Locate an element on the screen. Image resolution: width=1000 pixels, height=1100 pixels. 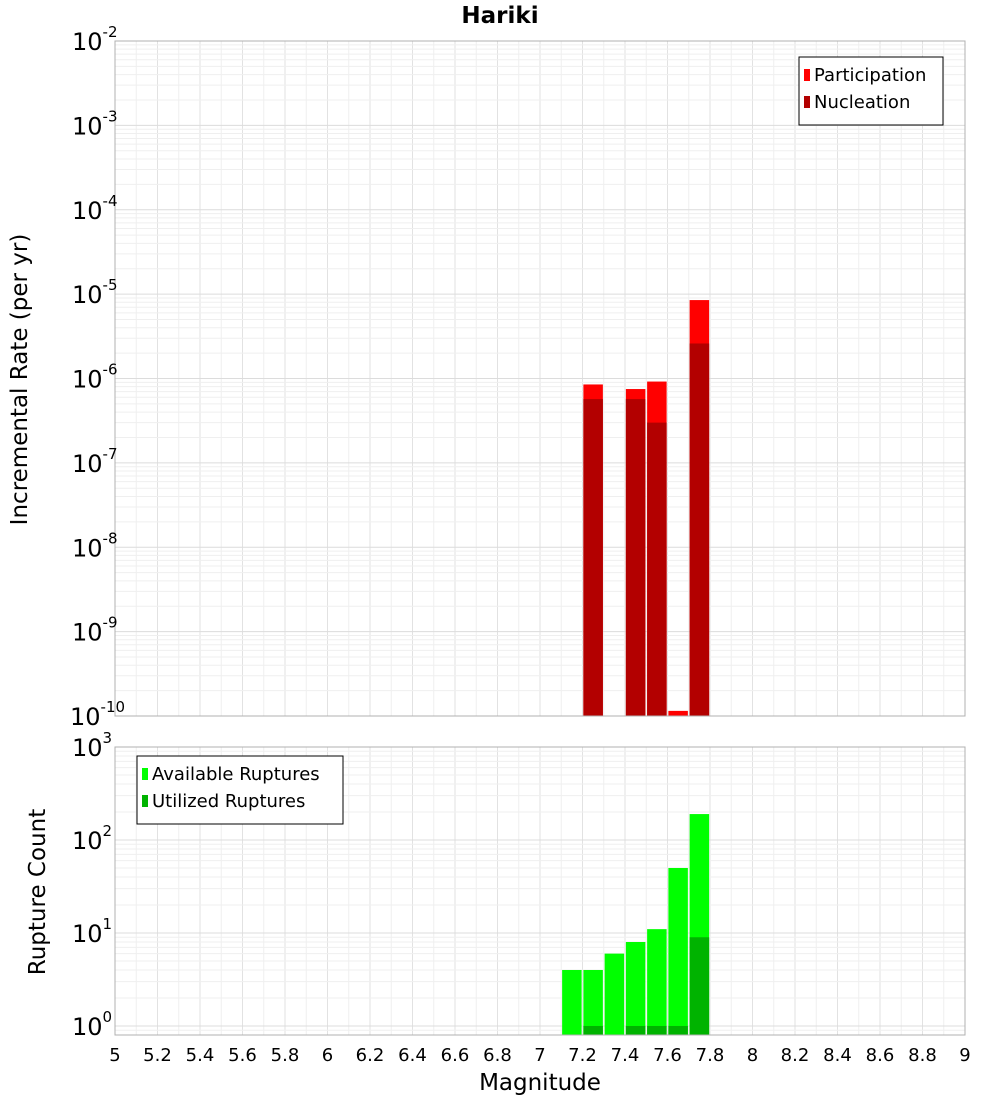
x-tick-label: 7.4 is located at coordinates (625, 1055).